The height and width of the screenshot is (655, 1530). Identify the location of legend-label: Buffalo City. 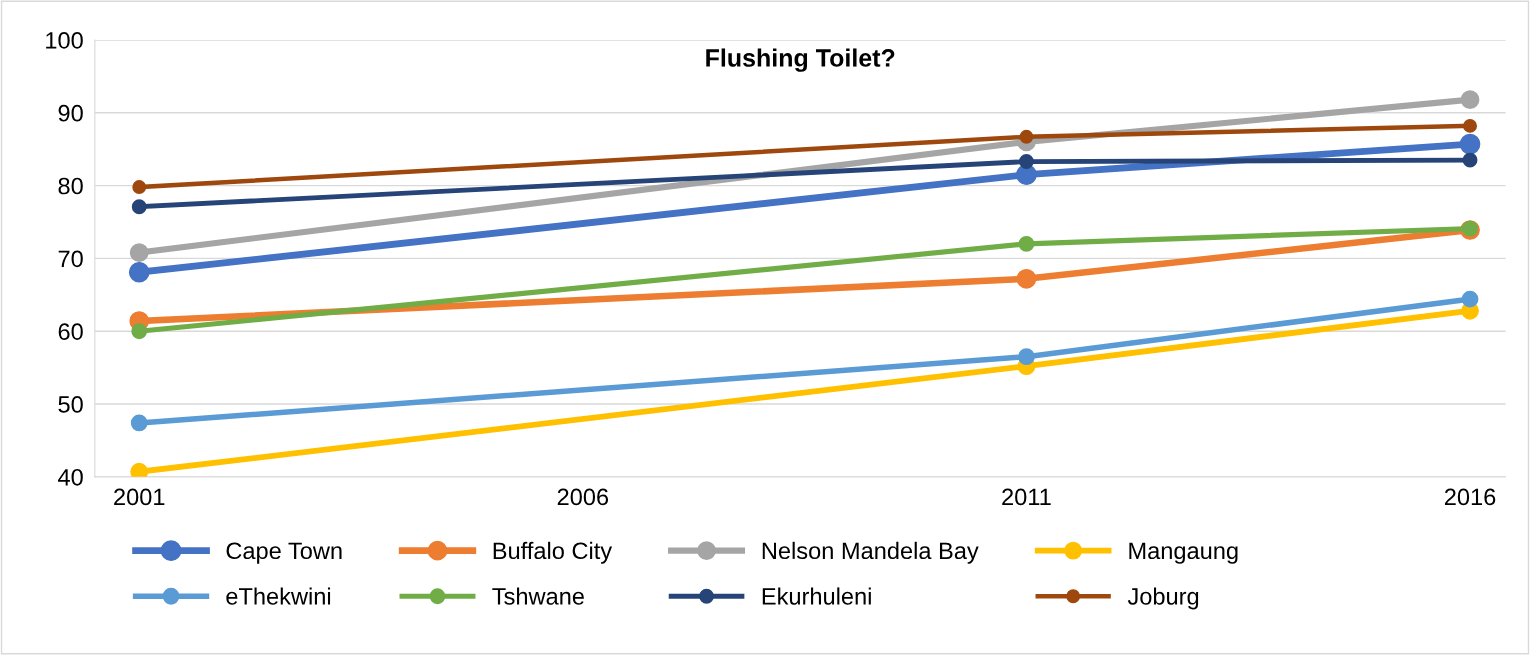
(553, 552).